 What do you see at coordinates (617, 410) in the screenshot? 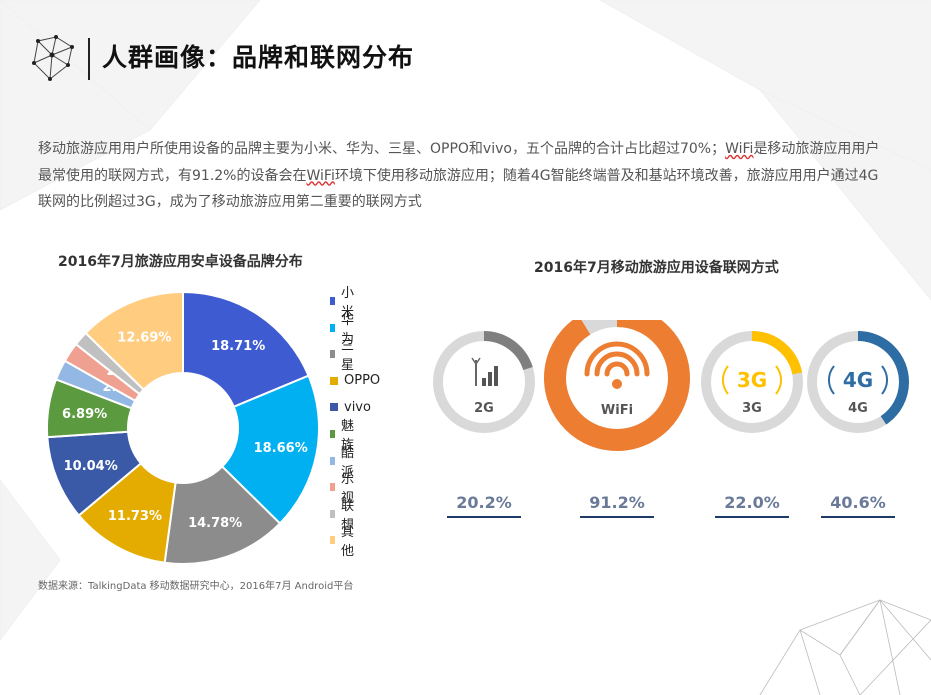
I see `ring-category-label: WiFi` at bounding box center [617, 410].